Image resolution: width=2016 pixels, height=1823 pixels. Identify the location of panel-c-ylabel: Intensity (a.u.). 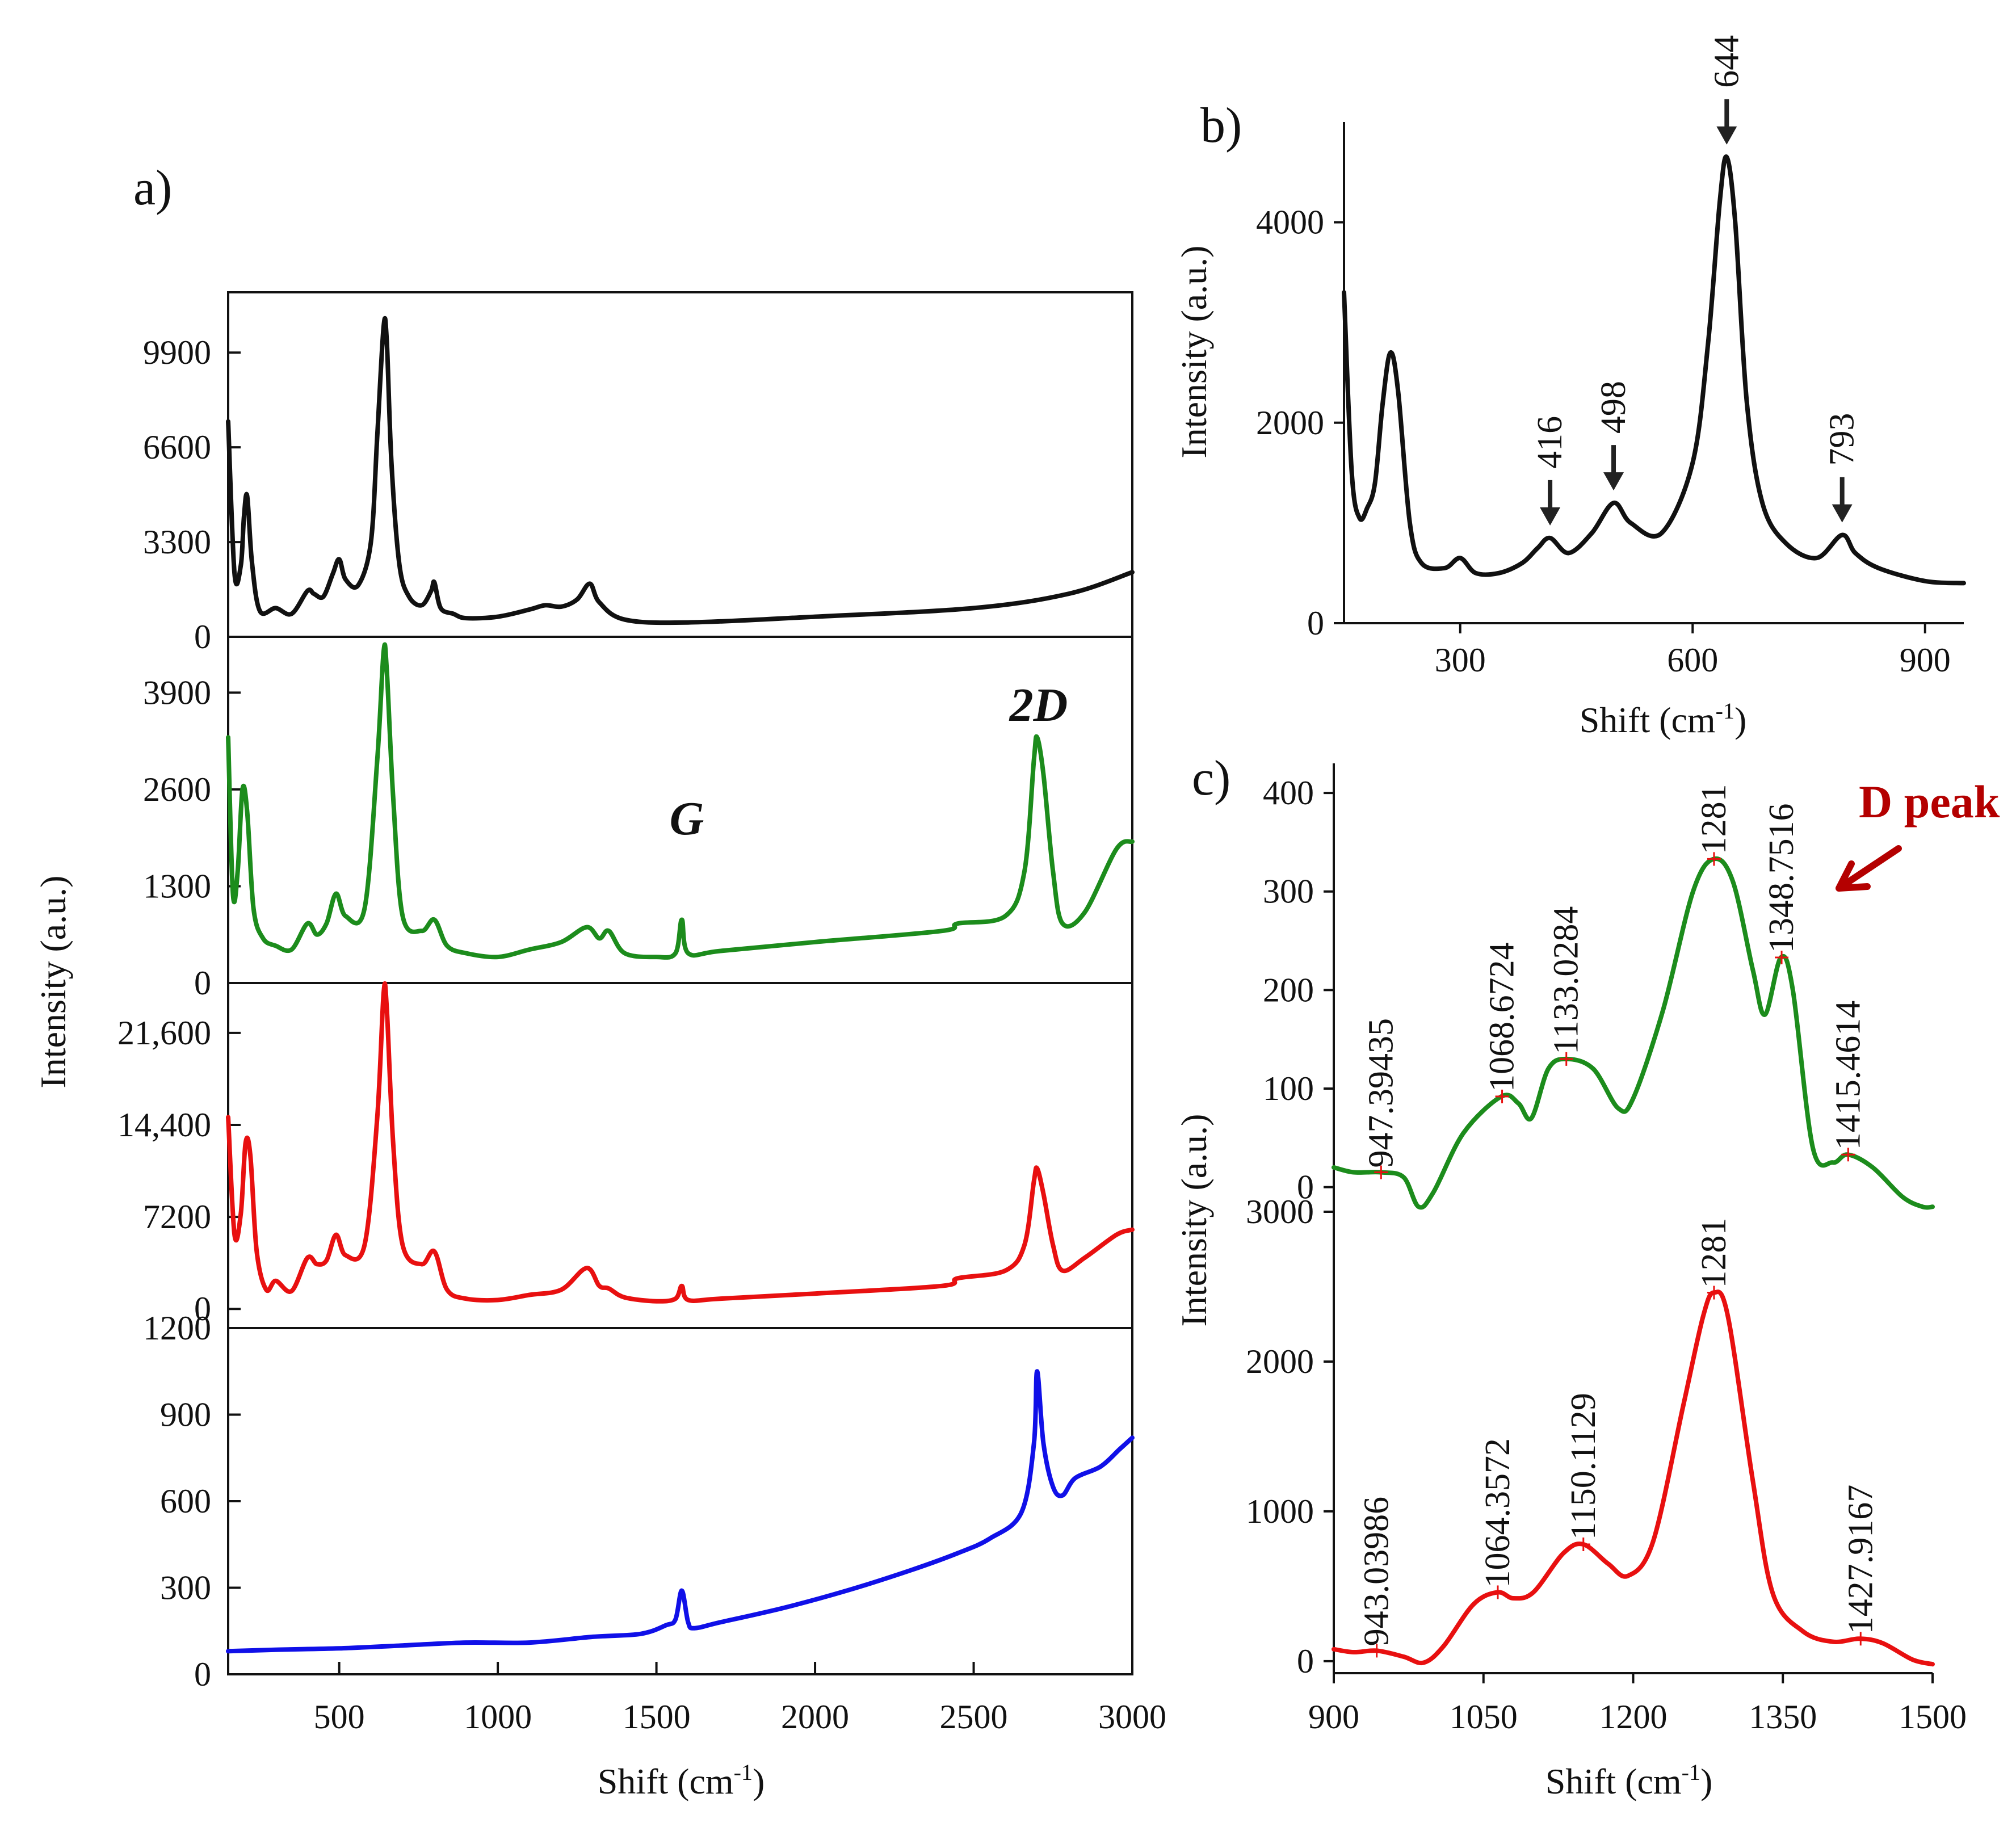
(1194, 1221).